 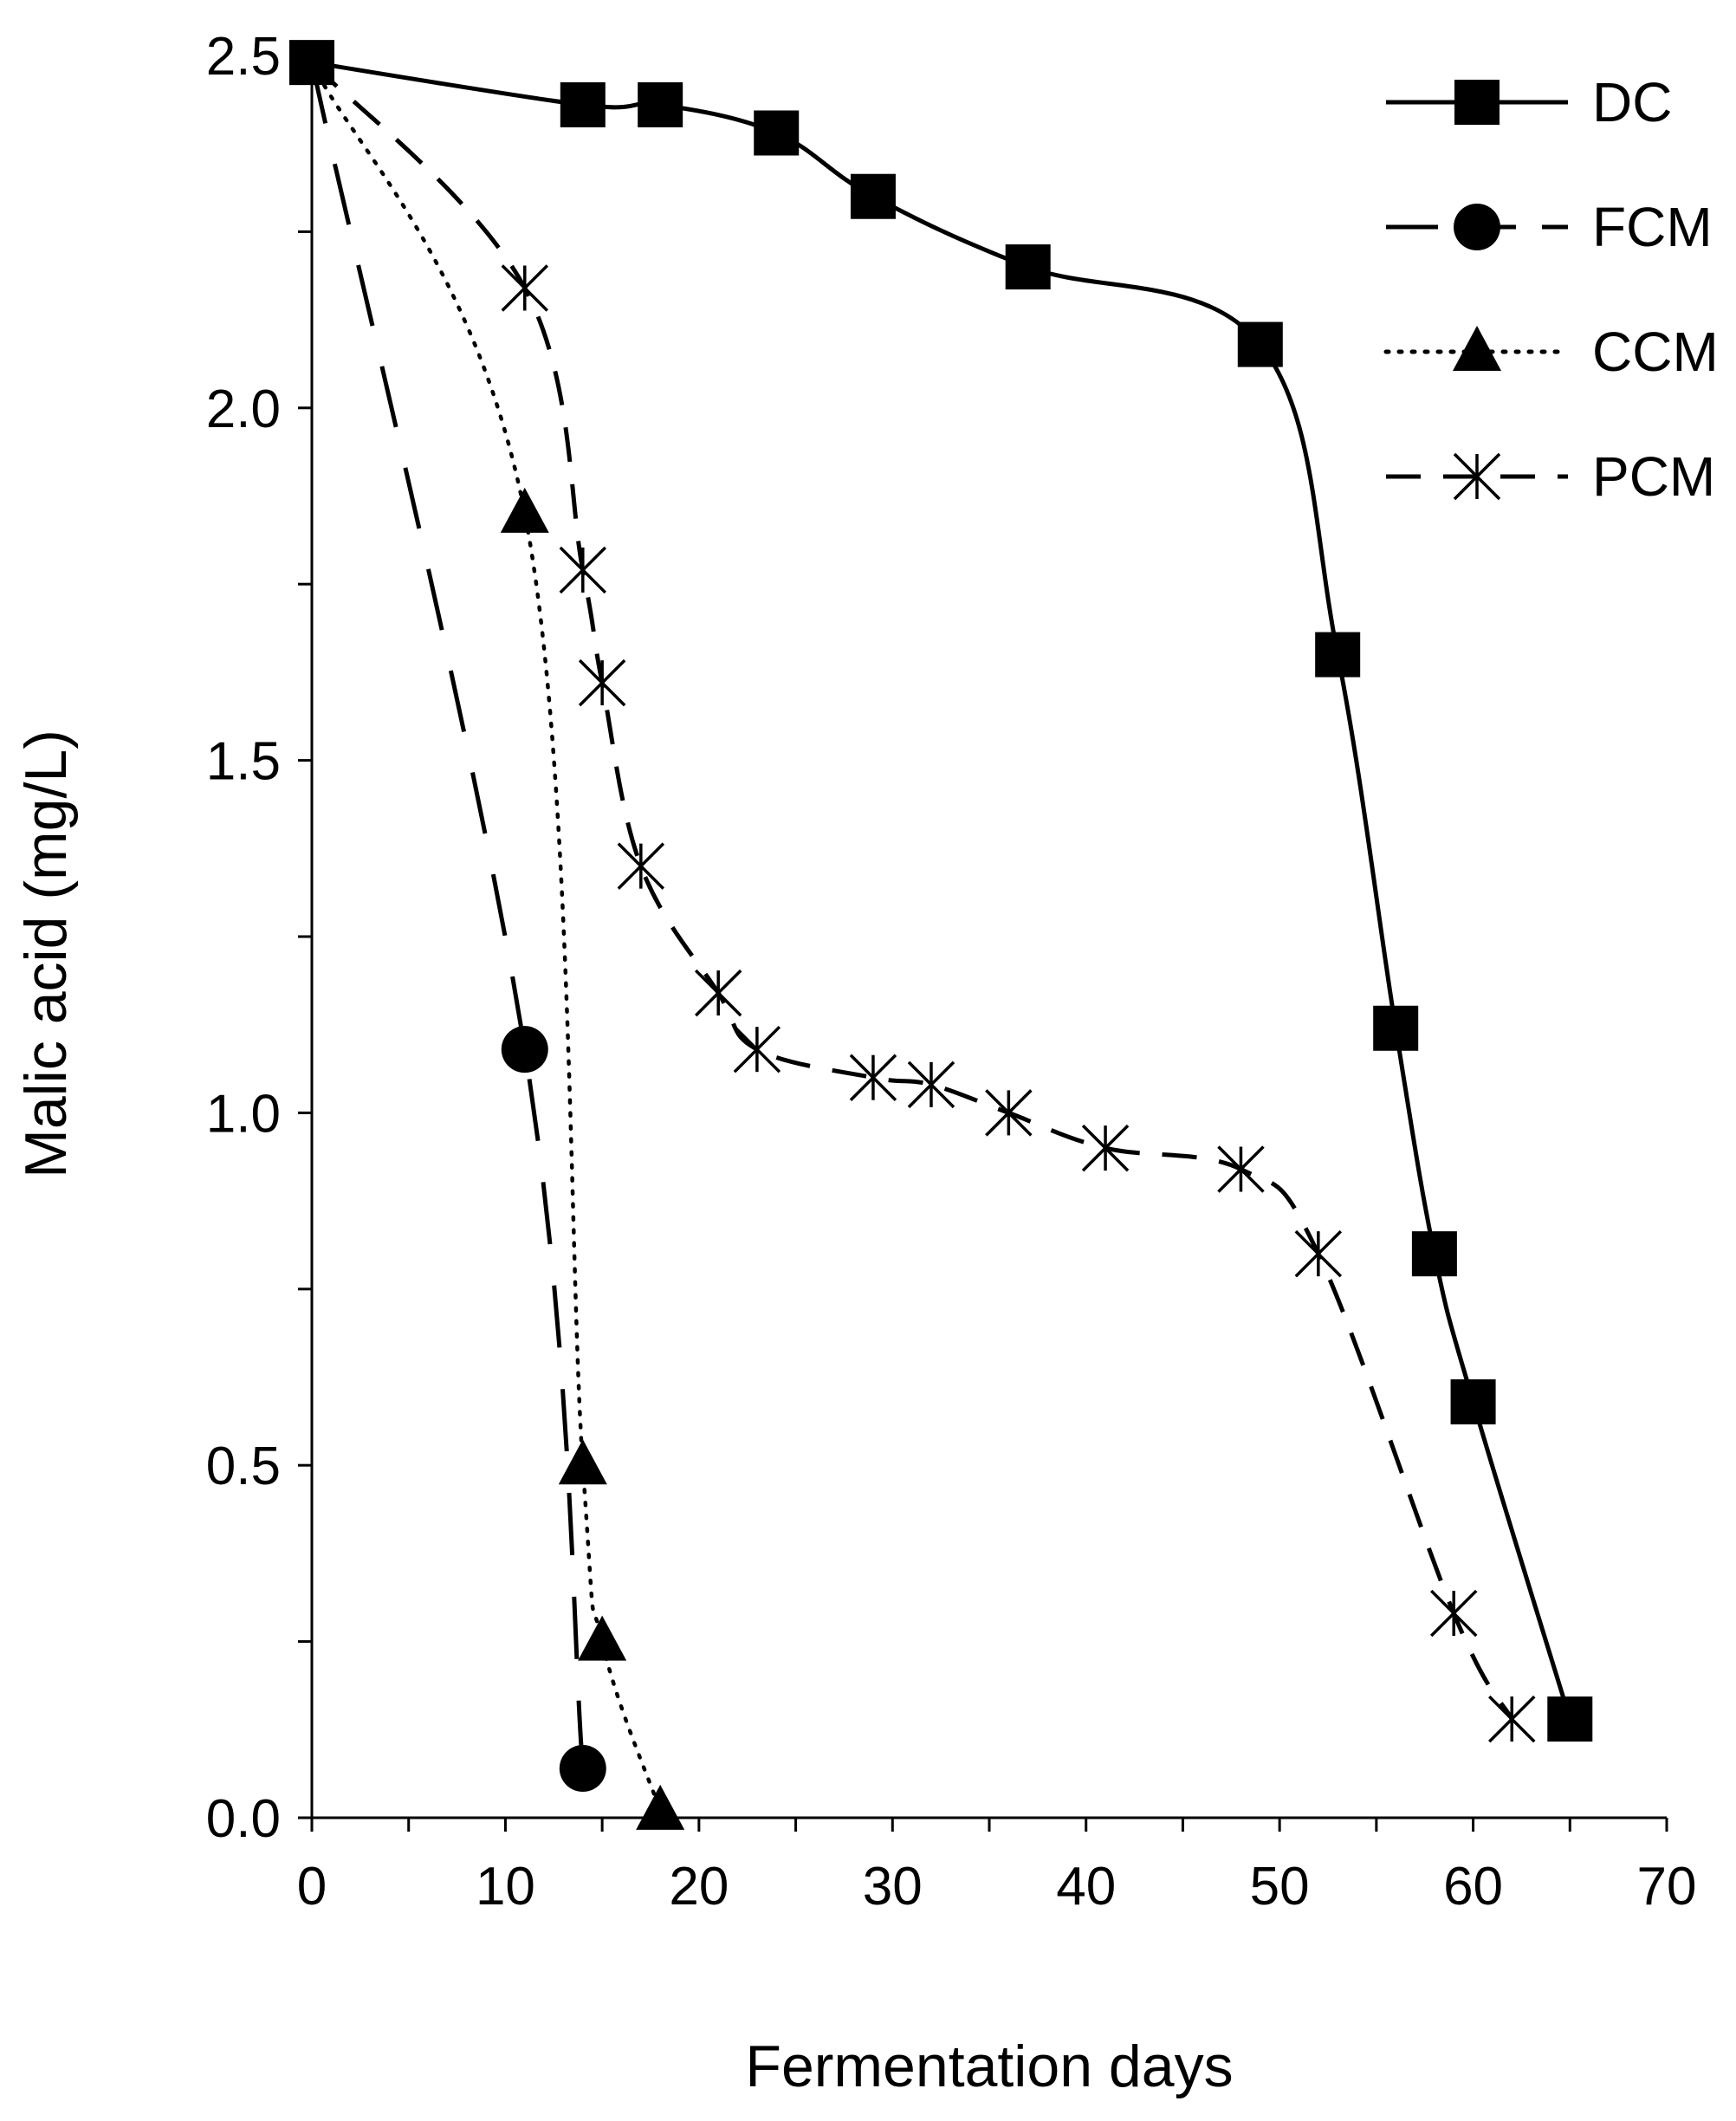 I want to click on x-tick-label: 60, so click(x=1473, y=1887).